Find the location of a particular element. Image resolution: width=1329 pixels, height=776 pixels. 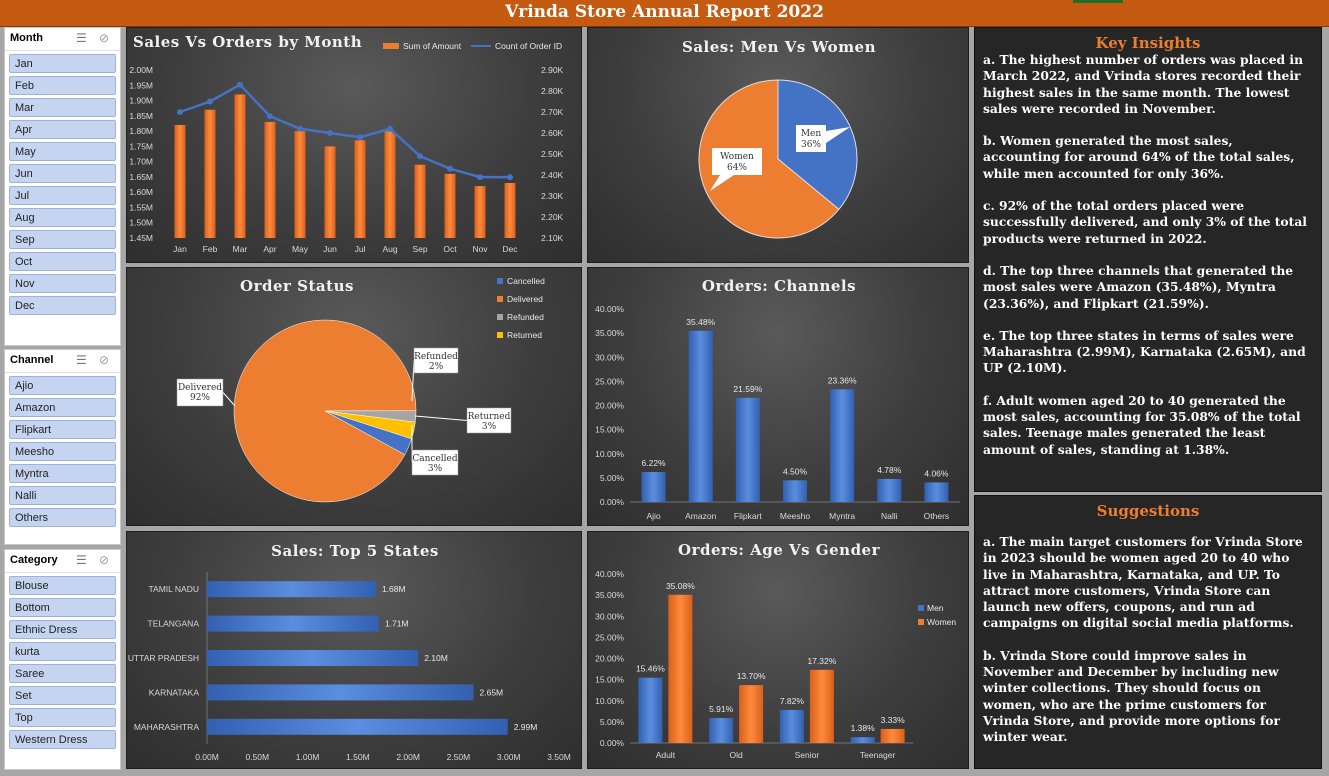

y-tick-label: MAHARASHTRA is located at coordinates (167, 727).